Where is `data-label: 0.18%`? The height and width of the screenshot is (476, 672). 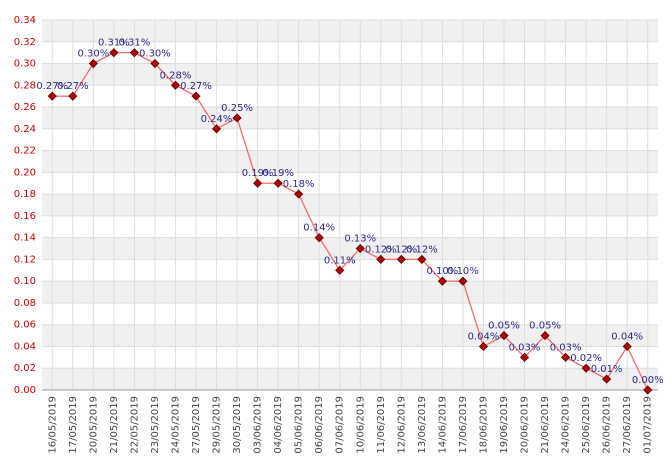 data-label: 0.18% is located at coordinates (299, 184).